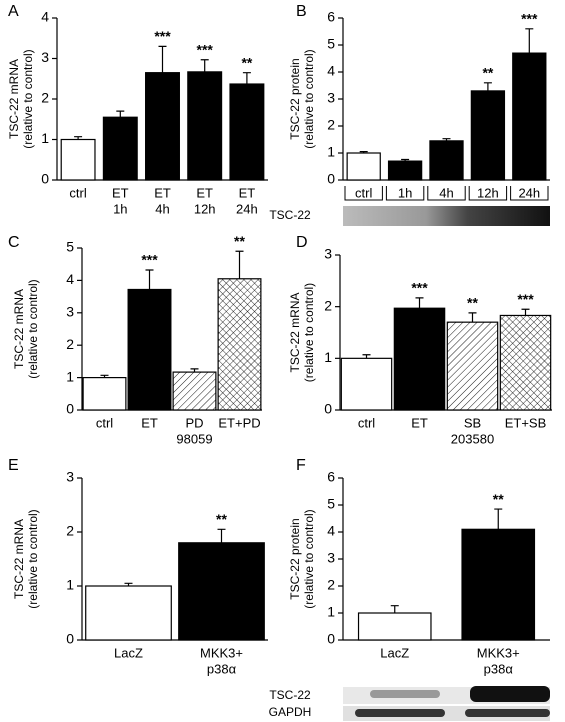 This screenshot has width=565, height=722. What do you see at coordinates (472, 422) in the screenshot?
I see `x-tick-label: SB` at bounding box center [472, 422].